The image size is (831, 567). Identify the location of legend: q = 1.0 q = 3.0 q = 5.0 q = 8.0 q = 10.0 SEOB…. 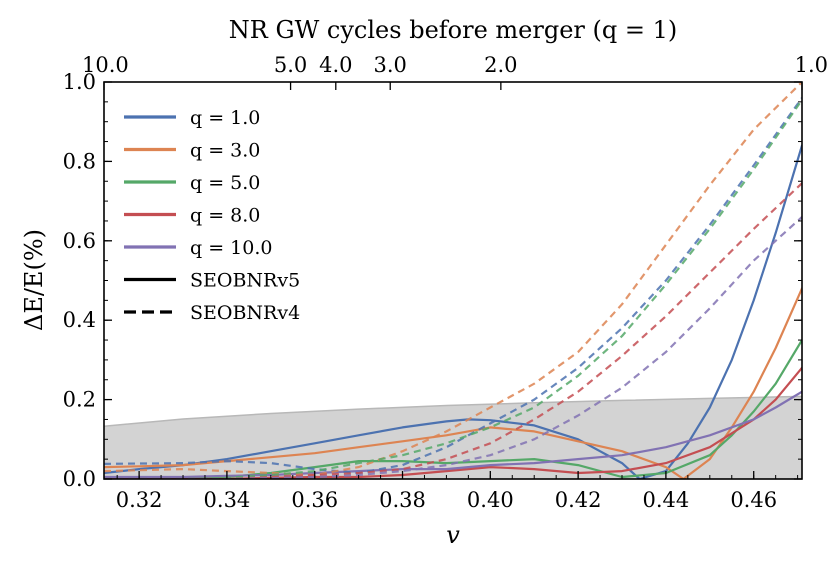
(212, 215).